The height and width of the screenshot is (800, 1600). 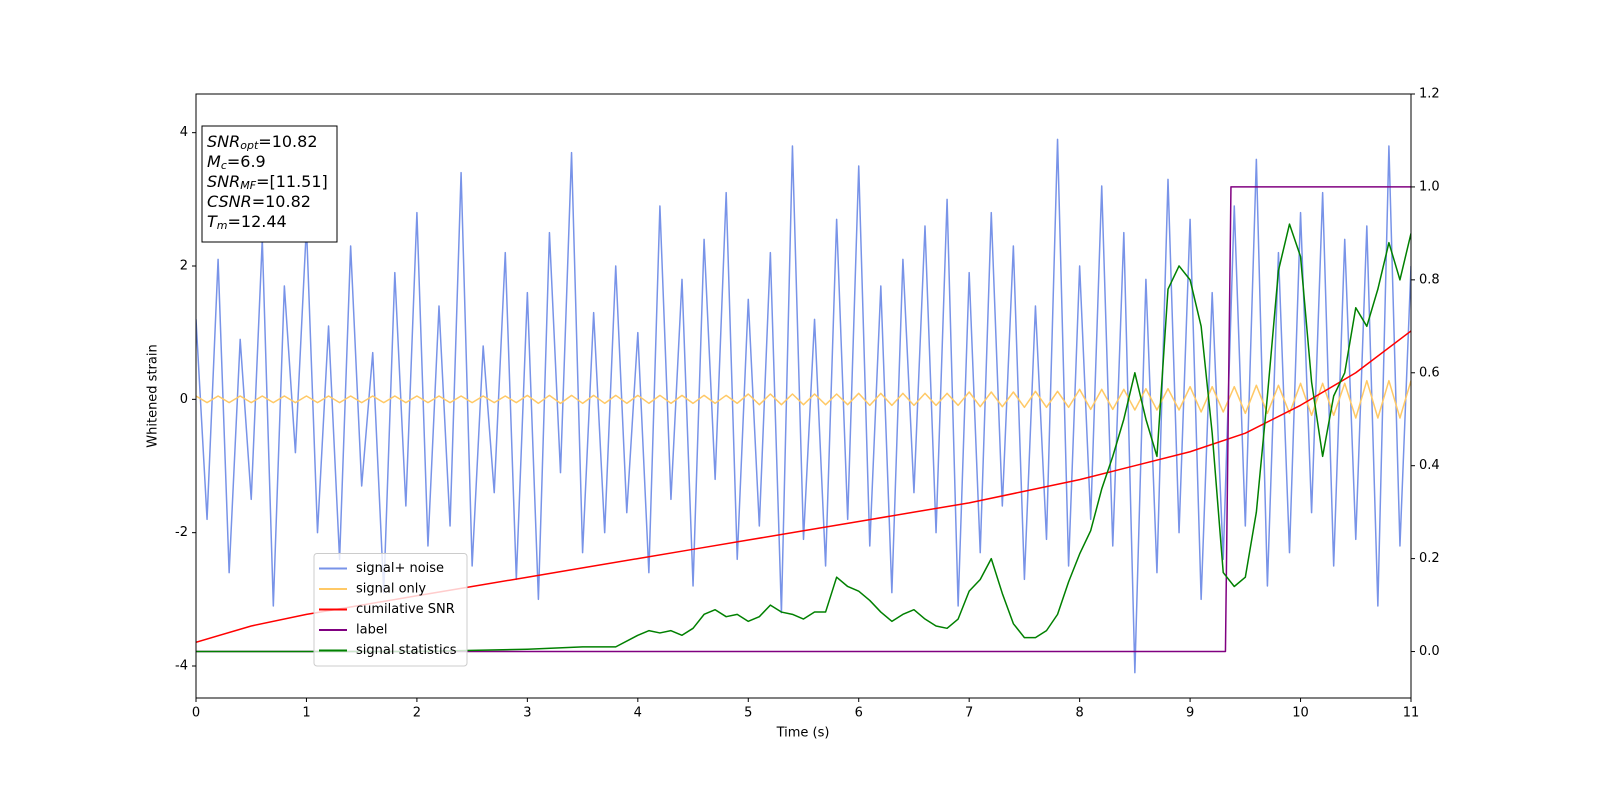 I want to click on y-tick-label: 2, so click(x=184, y=266).